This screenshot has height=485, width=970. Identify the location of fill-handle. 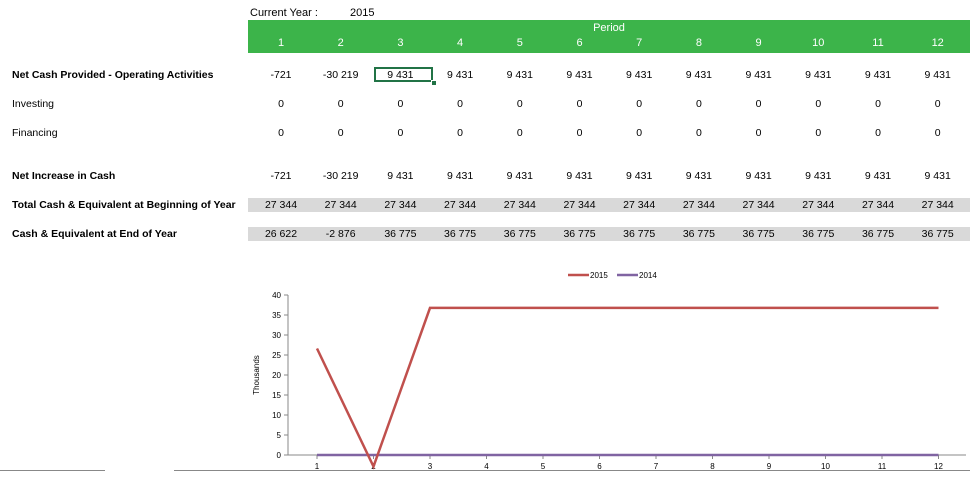
(434, 83).